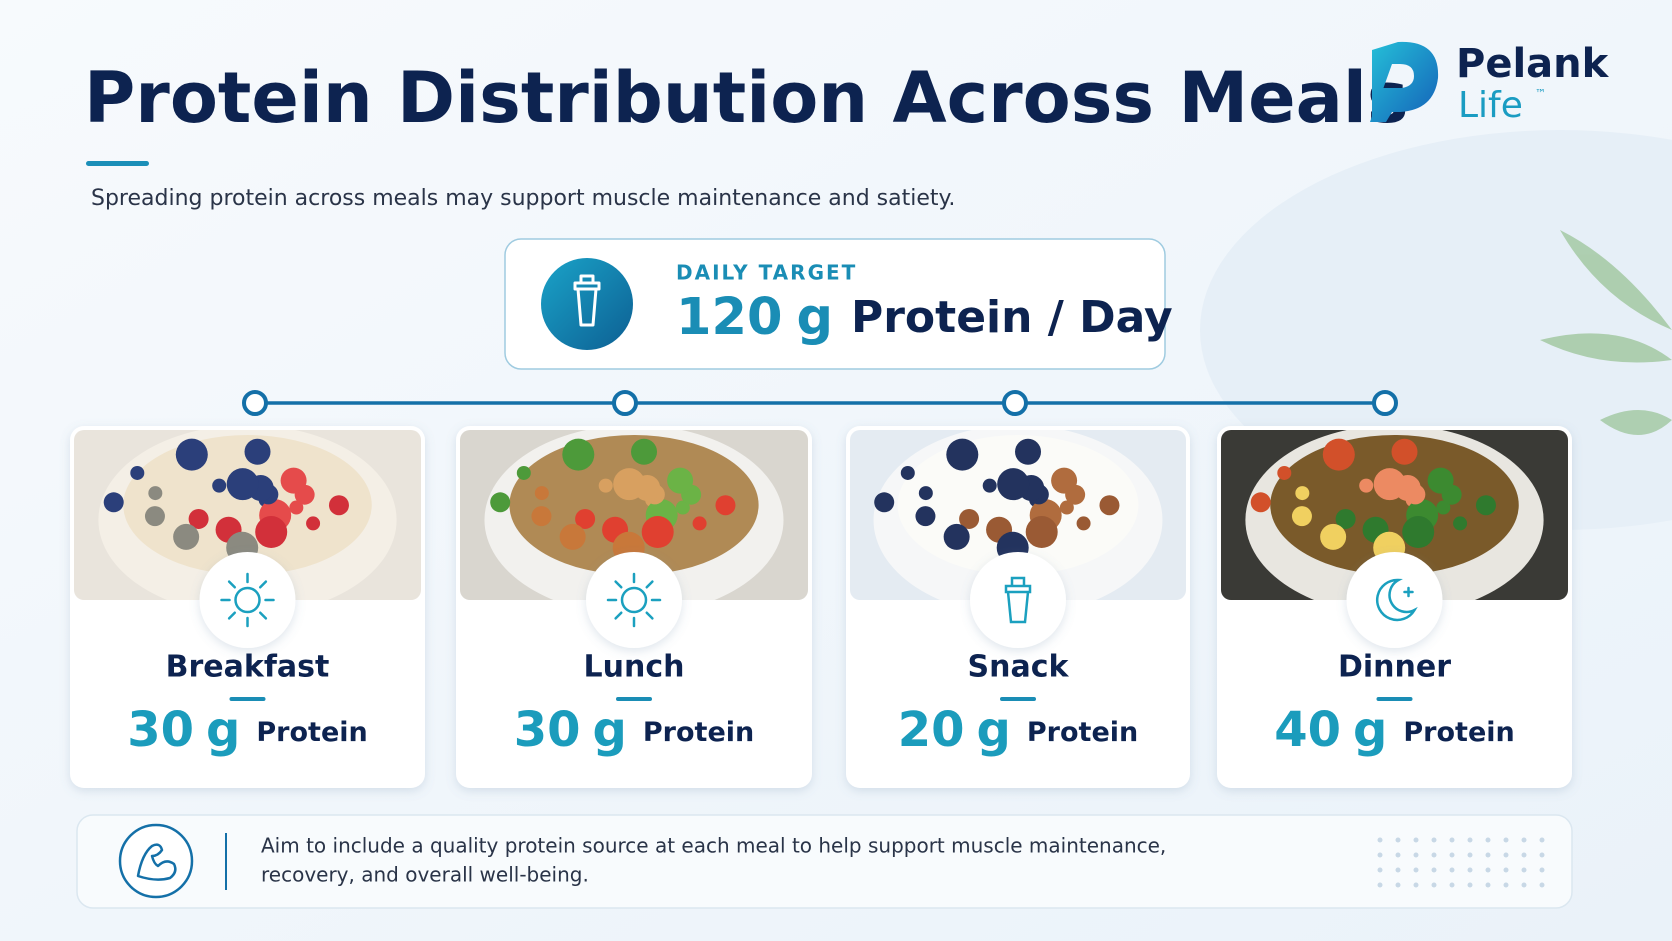 The width and height of the screenshot is (1672, 941). Describe the element at coordinates (425, 875) in the screenshot. I see `note-line: recovery, and overall well-being.` at that location.